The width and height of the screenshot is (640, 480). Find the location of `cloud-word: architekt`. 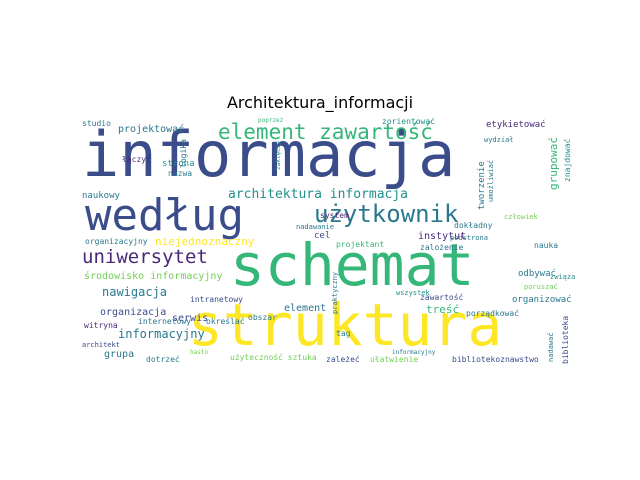

cloud-word: architekt is located at coordinates (101, 345).